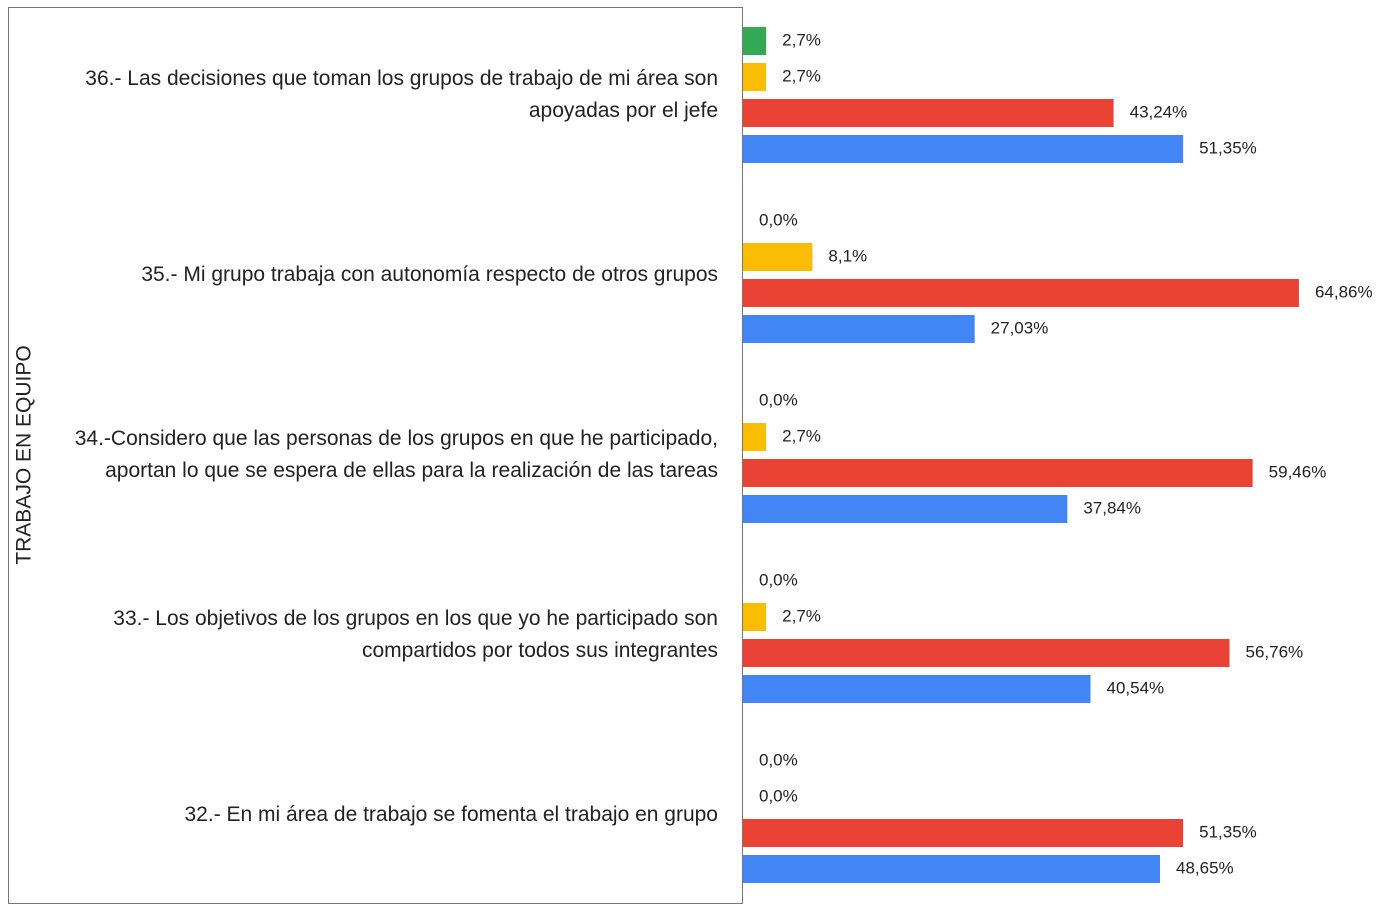  I want to click on y-axis-title: TRABAJO EN EQUIPO, so click(24, 454).